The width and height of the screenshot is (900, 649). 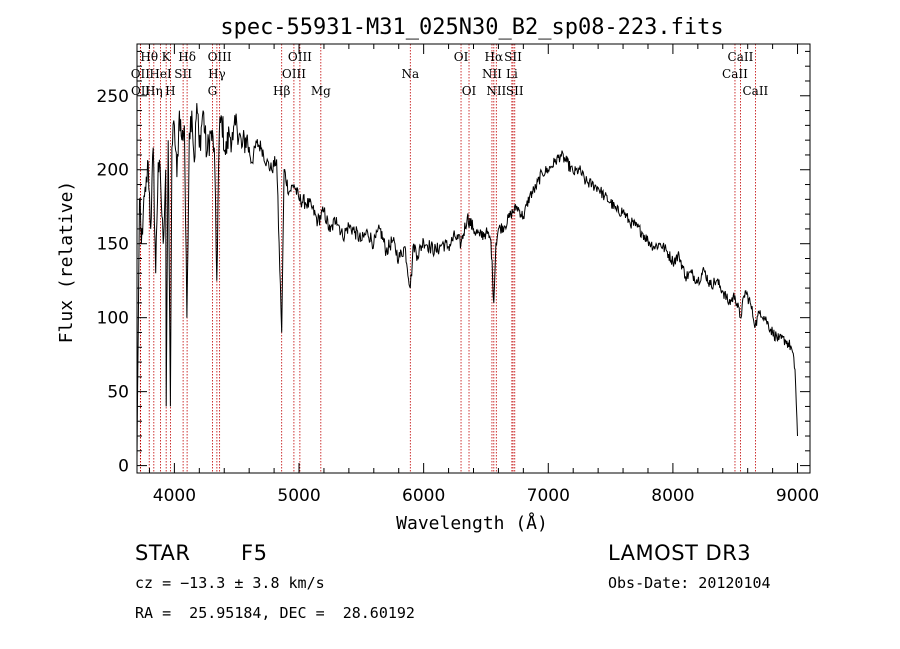 I want to click on y-tick-label: 50, so click(x=118, y=393).